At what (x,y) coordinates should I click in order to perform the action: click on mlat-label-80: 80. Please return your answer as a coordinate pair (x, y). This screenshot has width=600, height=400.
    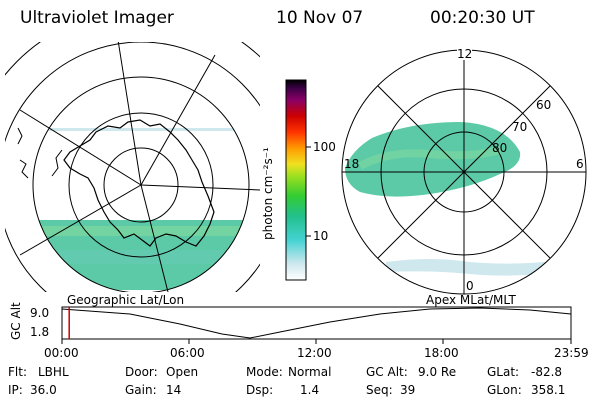
    Looking at the image, I should click on (500, 148).